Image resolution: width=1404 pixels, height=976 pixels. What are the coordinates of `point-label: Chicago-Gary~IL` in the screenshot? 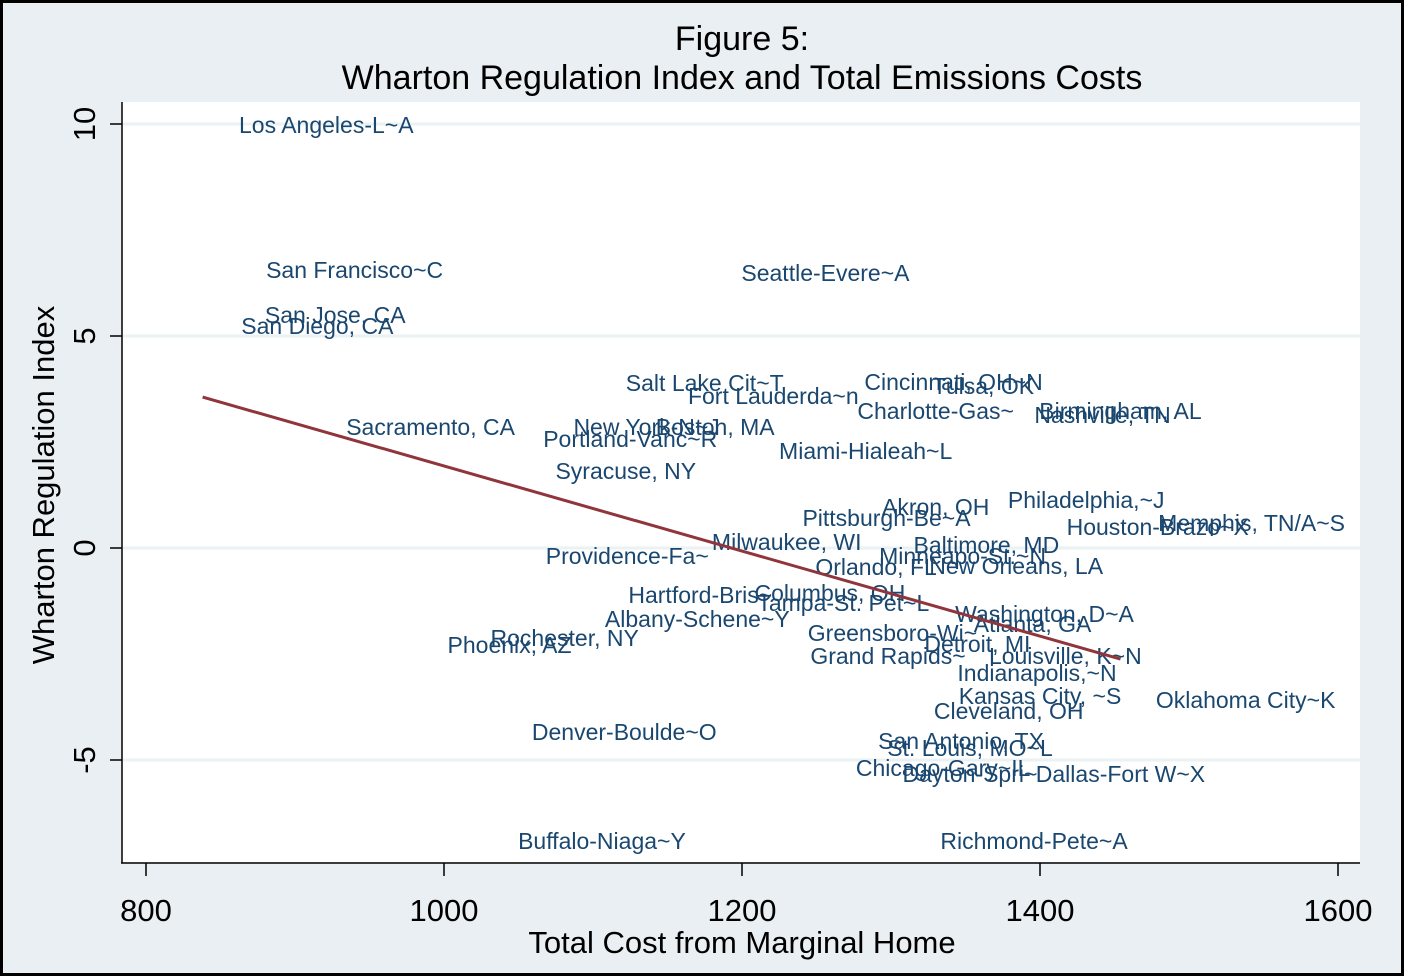 It's located at (943, 768).